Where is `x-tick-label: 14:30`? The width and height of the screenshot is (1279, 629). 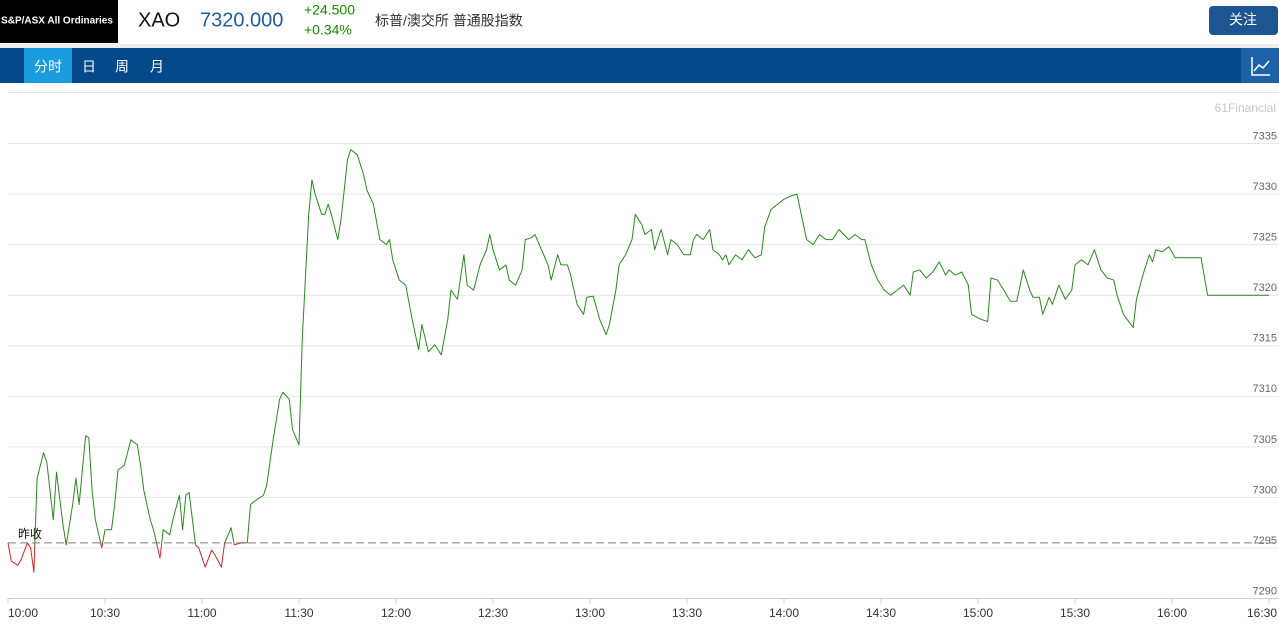 x-tick-label: 14:30 is located at coordinates (881, 613).